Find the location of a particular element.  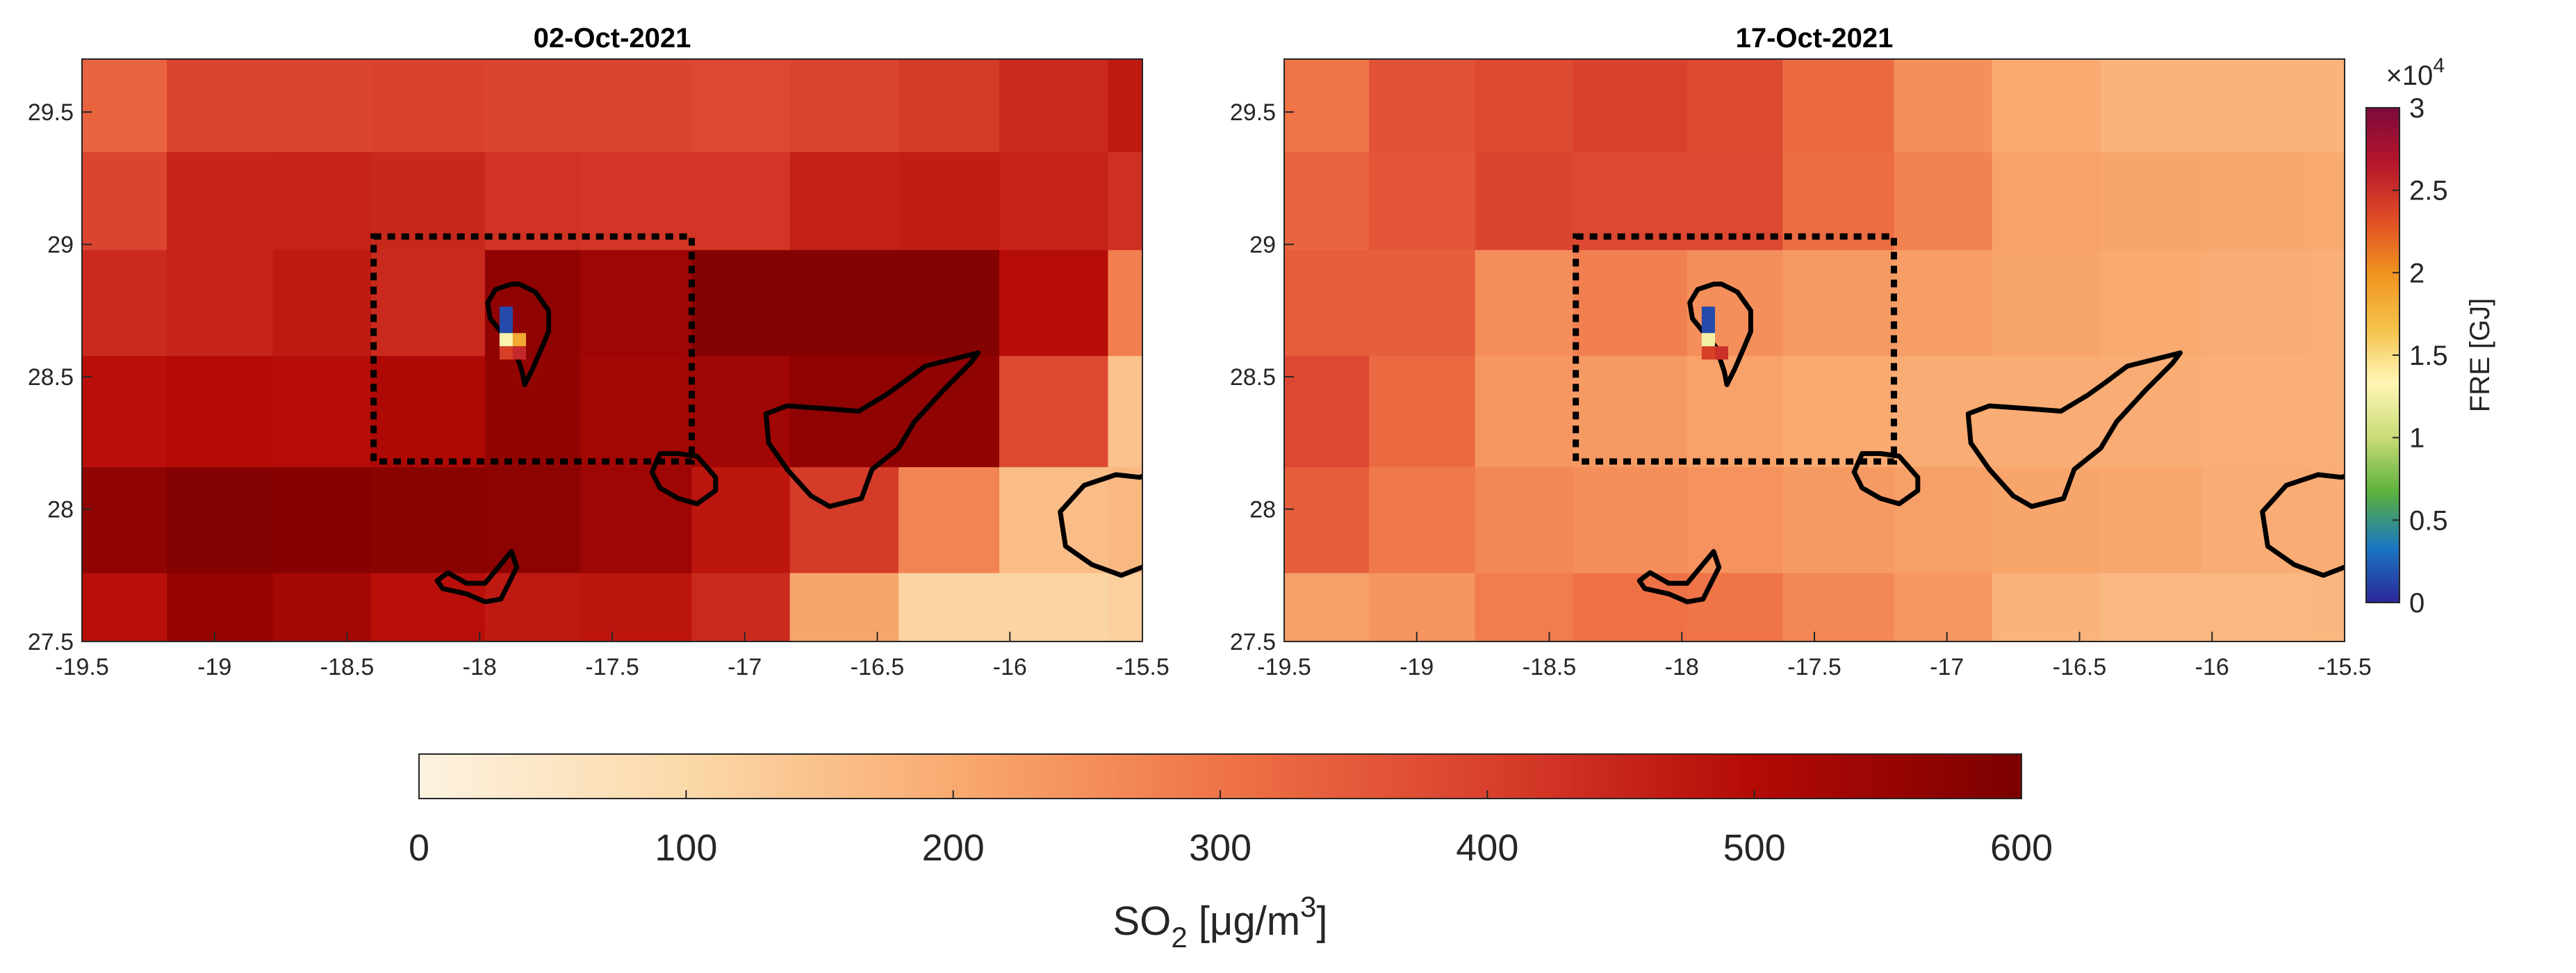

so2-colorbar: 0 100 200 300 400 500 600 SO2 [μg/m3] is located at coordinates (1231, 853).